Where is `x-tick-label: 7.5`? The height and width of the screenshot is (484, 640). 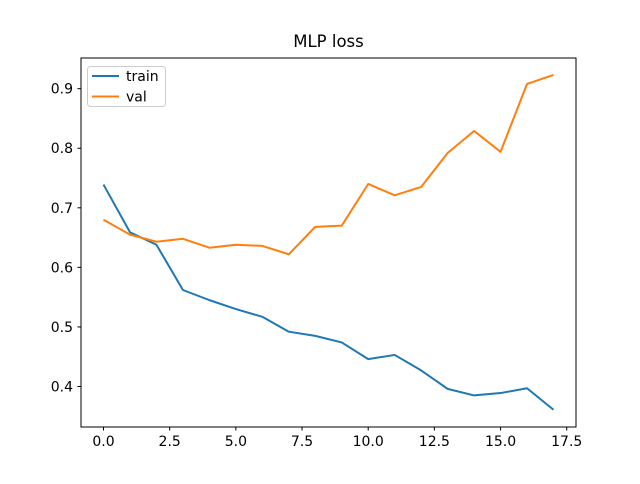 x-tick-label: 7.5 is located at coordinates (302, 442).